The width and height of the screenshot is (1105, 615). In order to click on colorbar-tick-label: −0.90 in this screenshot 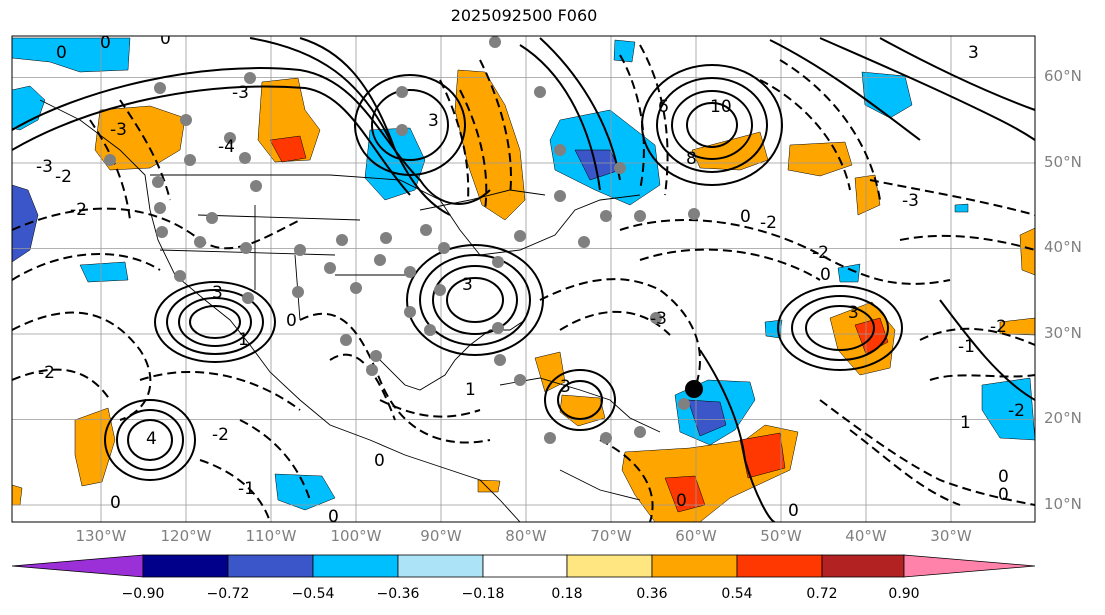, I will do `click(143, 594)`.